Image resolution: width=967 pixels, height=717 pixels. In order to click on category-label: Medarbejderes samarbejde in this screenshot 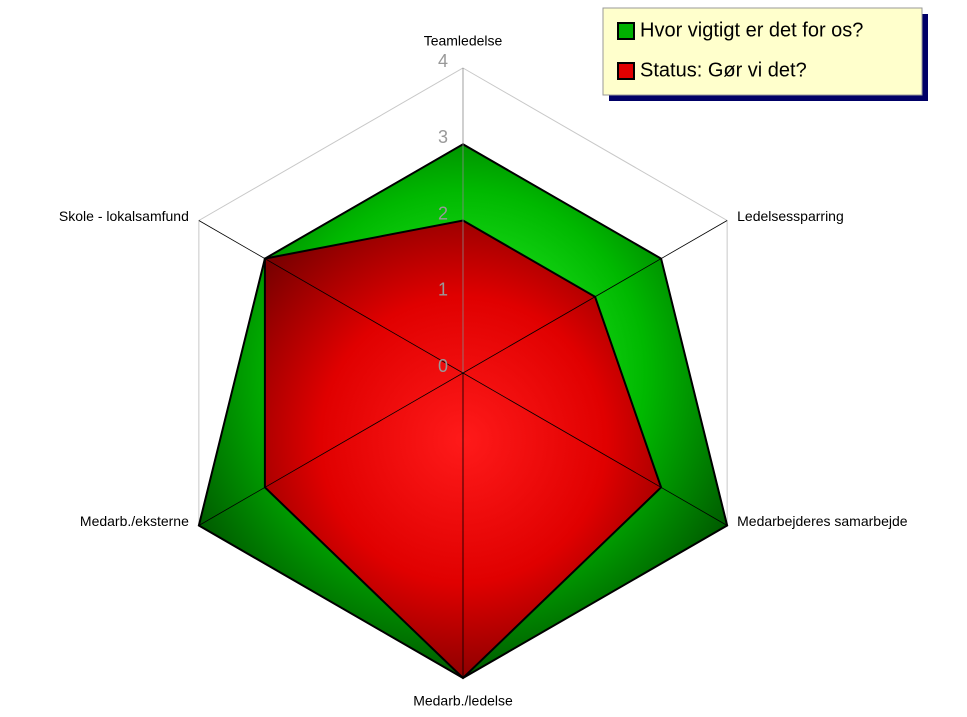, I will do `click(822, 521)`.